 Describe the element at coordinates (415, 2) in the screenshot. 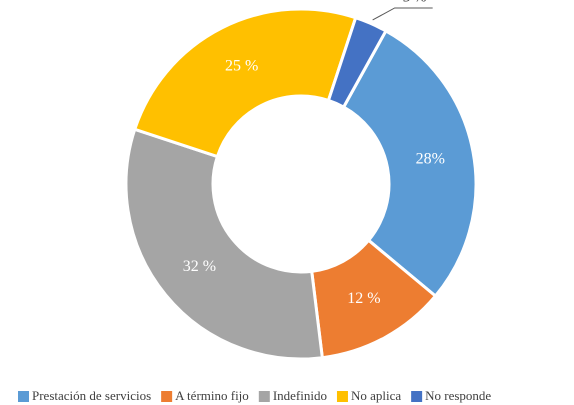

I see `data-label: 3 %` at that location.